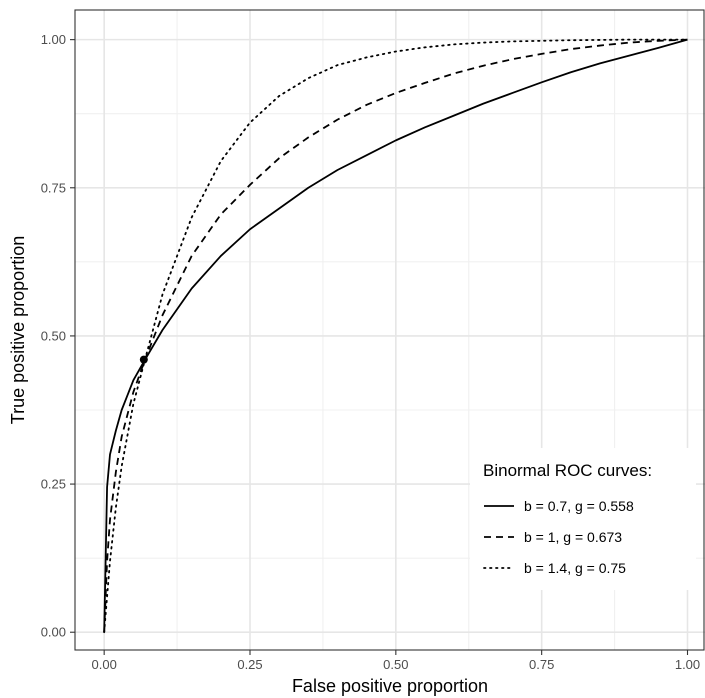 The width and height of the screenshot is (705, 698). What do you see at coordinates (575, 568) in the screenshot?
I see `legend-label: b = 1.4, g = 0.75` at bounding box center [575, 568].